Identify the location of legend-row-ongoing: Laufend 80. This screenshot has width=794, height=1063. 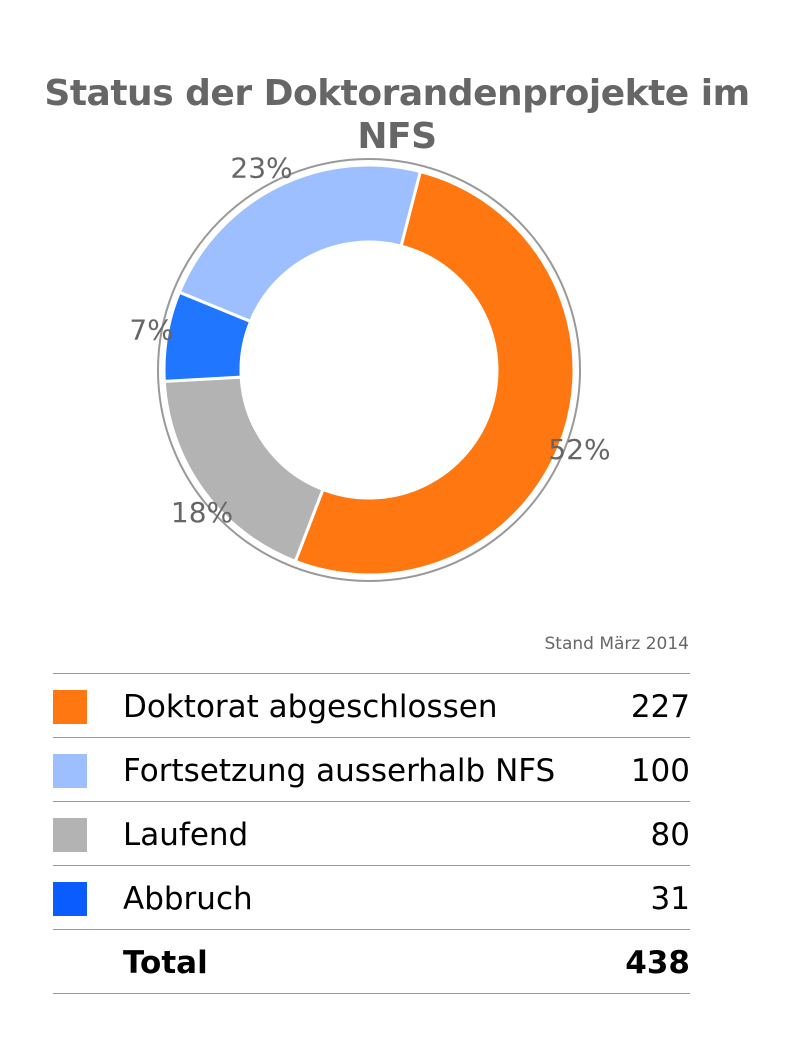
(371, 834).